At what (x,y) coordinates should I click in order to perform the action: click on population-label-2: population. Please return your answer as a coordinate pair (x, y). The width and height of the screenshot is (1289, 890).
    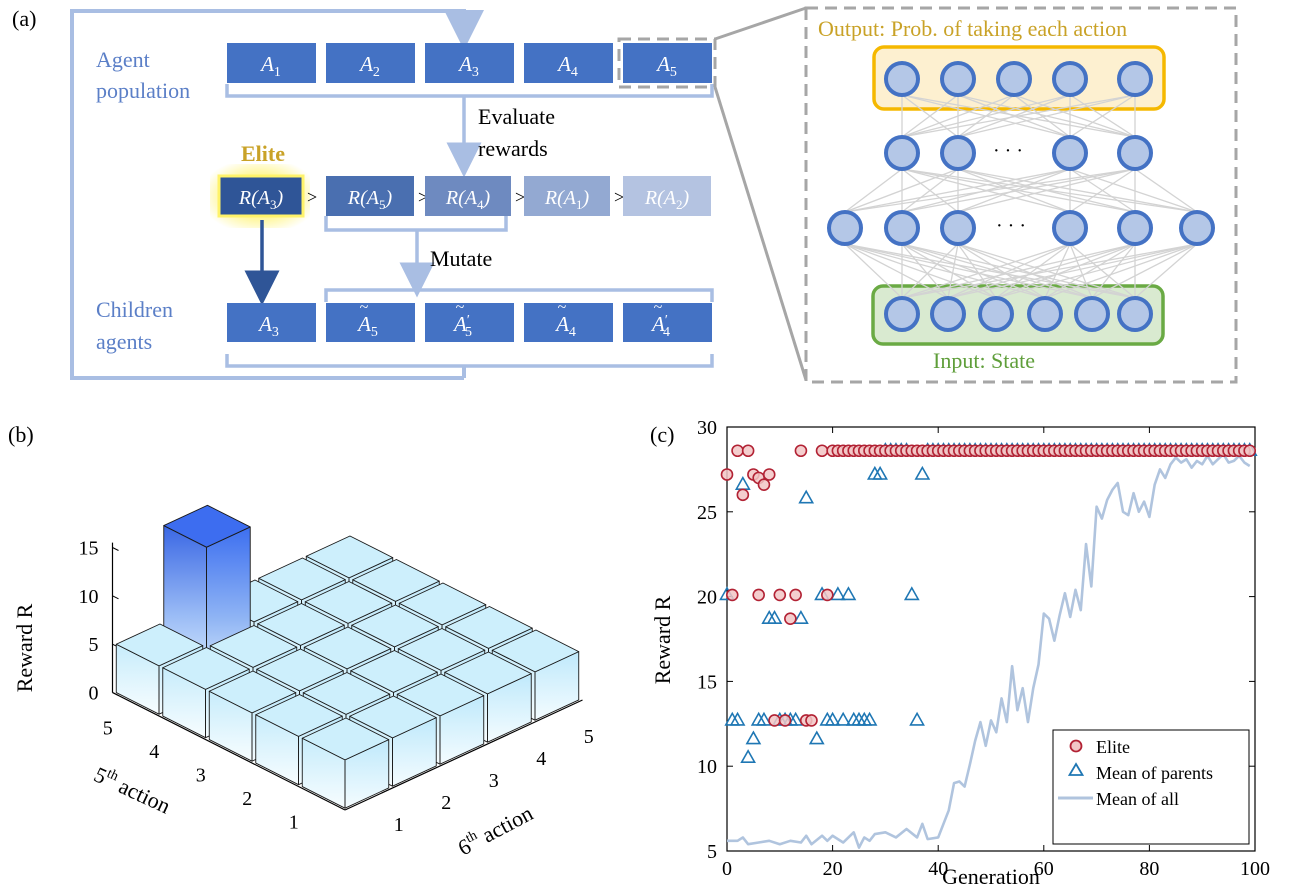
    Looking at the image, I should click on (143, 90).